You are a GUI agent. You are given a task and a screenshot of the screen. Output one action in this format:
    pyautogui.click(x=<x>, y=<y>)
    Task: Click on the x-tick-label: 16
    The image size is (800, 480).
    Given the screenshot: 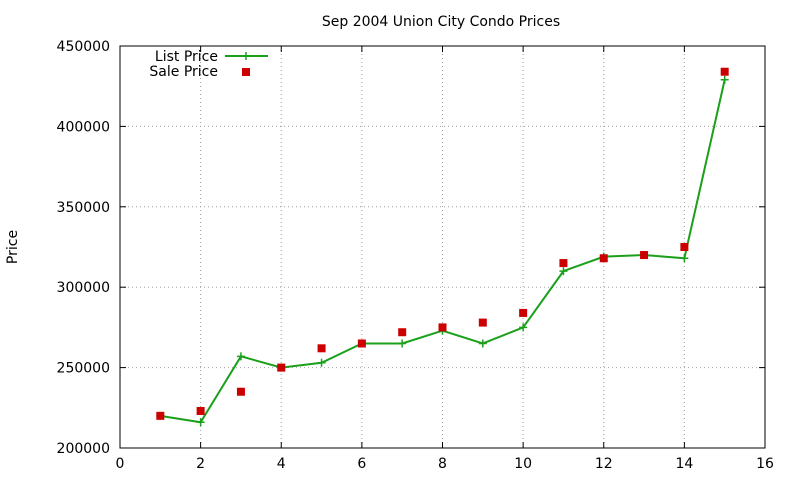 What is the action you would take?
    pyautogui.click(x=765, y=464)
    